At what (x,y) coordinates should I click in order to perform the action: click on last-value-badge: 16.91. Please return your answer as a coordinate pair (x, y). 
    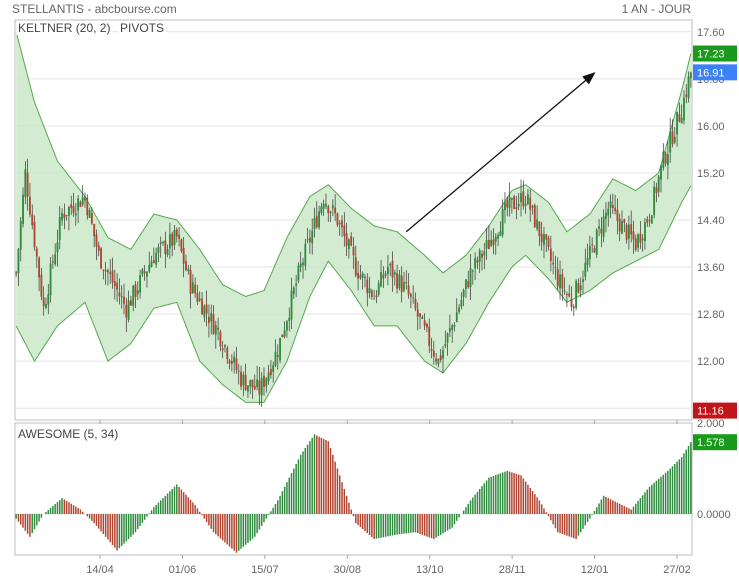
    Looking at the image, I should click on (715, 72).